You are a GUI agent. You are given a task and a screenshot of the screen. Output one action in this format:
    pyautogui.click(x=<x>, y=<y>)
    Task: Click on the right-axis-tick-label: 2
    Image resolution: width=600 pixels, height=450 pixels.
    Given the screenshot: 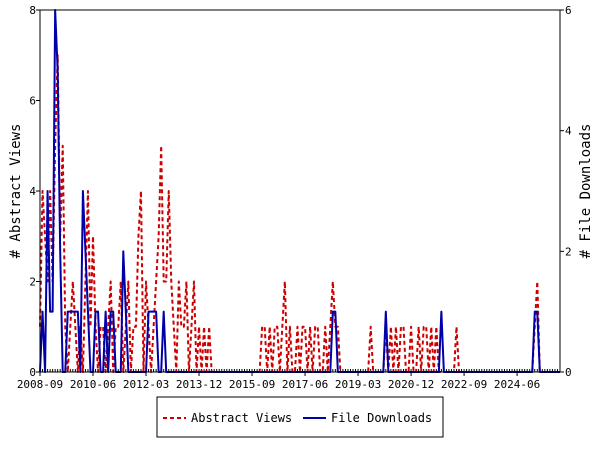 What is the action you would take?
    pyautogui.click(x=568, y=251)
    